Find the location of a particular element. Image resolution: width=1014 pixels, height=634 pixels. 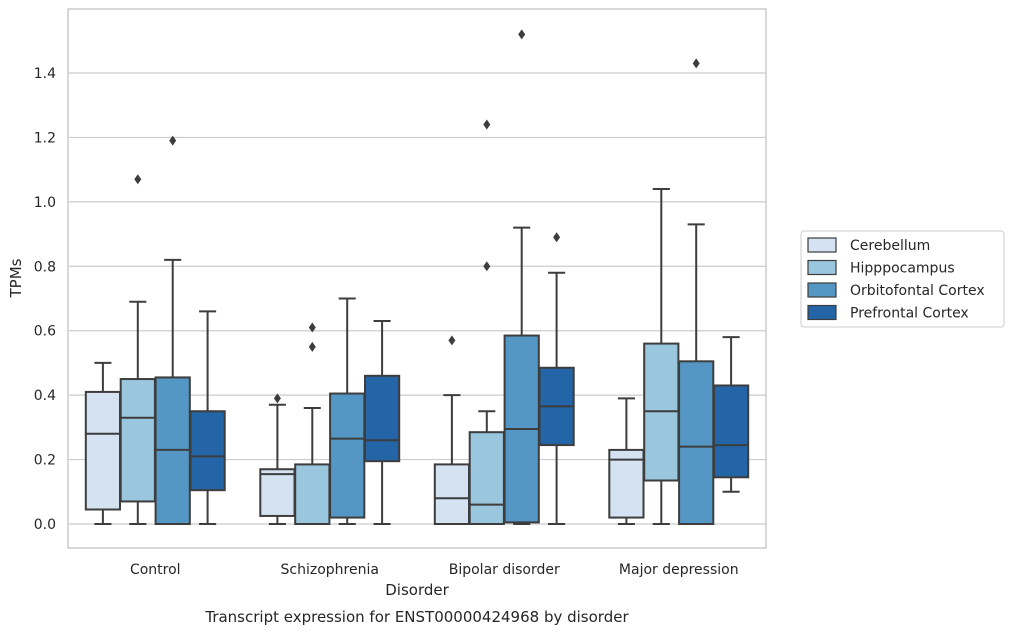

legend-label: Prefrontal Cortex is located at coordinates (909, 314).